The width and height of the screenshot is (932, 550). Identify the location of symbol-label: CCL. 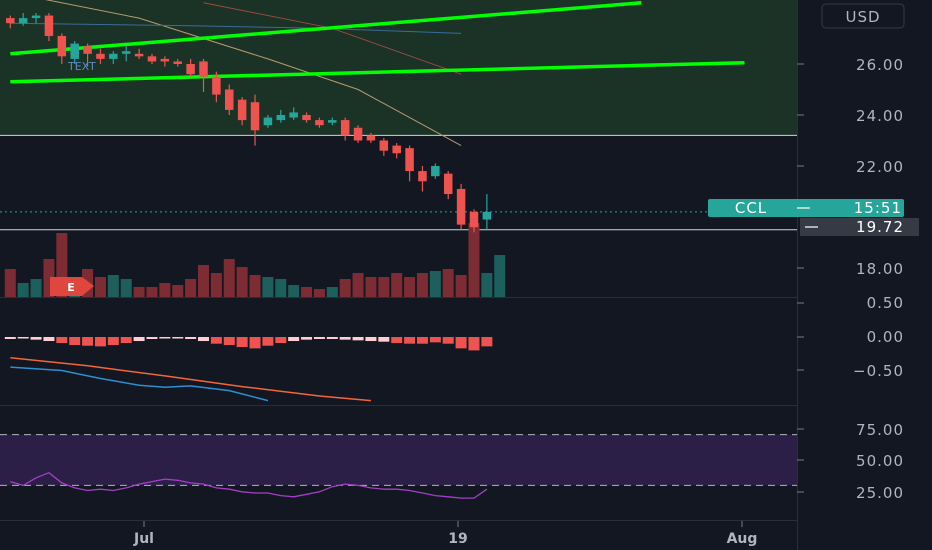
(751, 208).